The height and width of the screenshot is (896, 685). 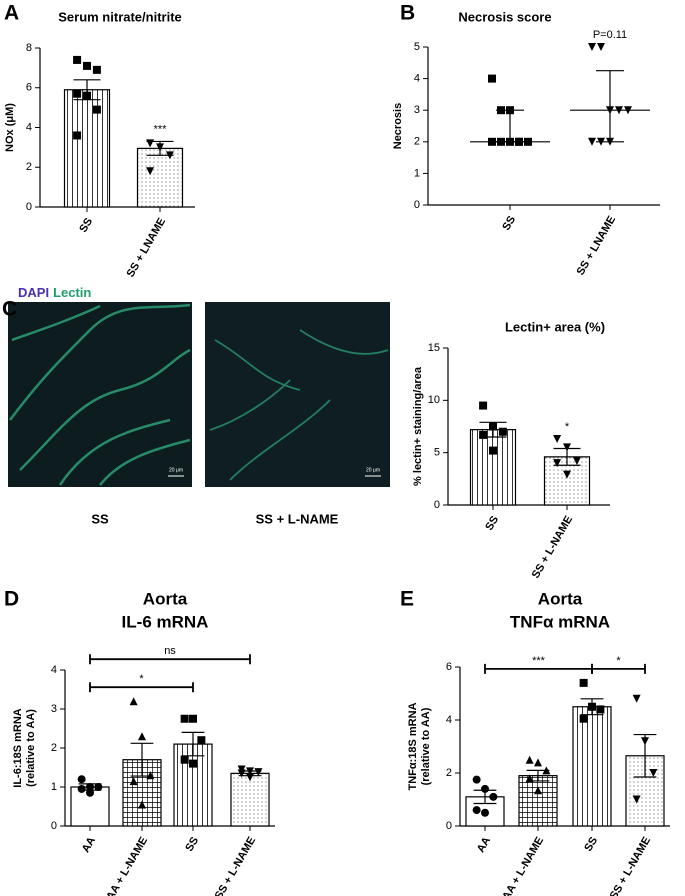 What do you see at coordinates (418, 426) in the screenshot?
I see `y-axis-label: % lectin+ staining/area` at bounding box center [418, 426].